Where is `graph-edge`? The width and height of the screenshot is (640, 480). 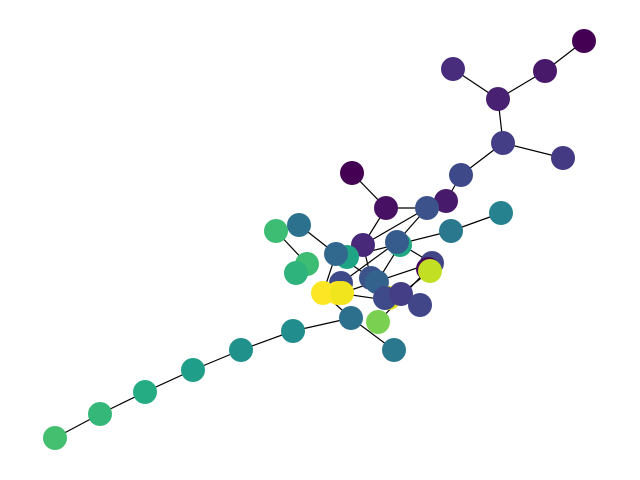 graph-edge is located at coordinates (395, 226).